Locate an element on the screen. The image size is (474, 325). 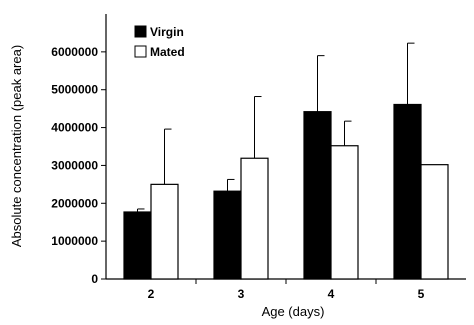
legend-swatch-virgin is located at coordinates (140, 31).